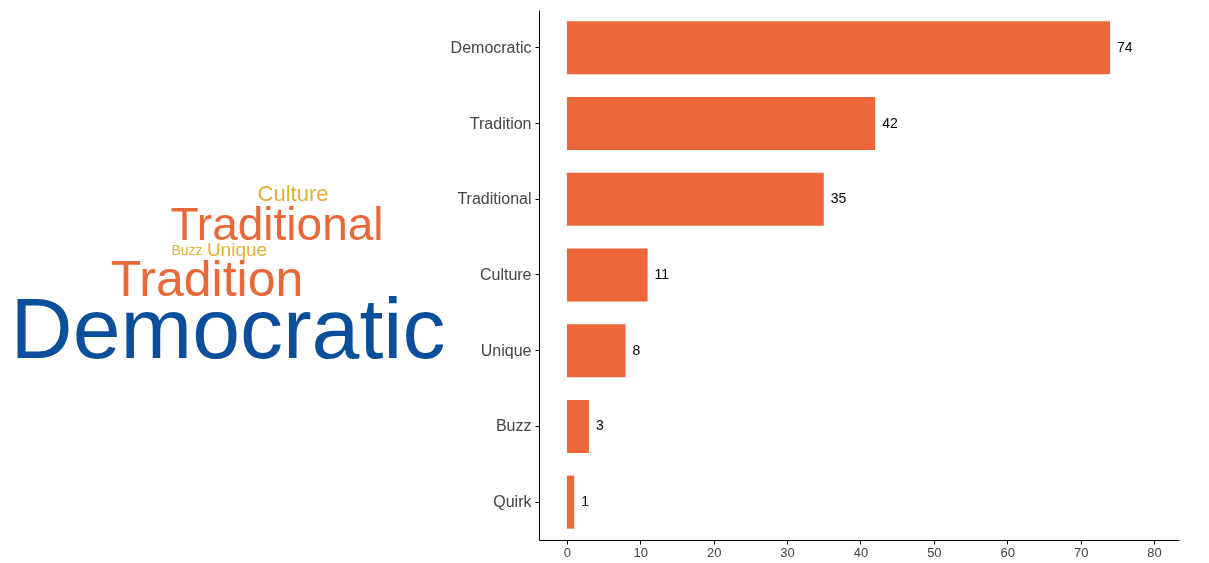 The height and width of the screenshot is (563, 1209). I want to click on data-label: 35, so click(838, 198).